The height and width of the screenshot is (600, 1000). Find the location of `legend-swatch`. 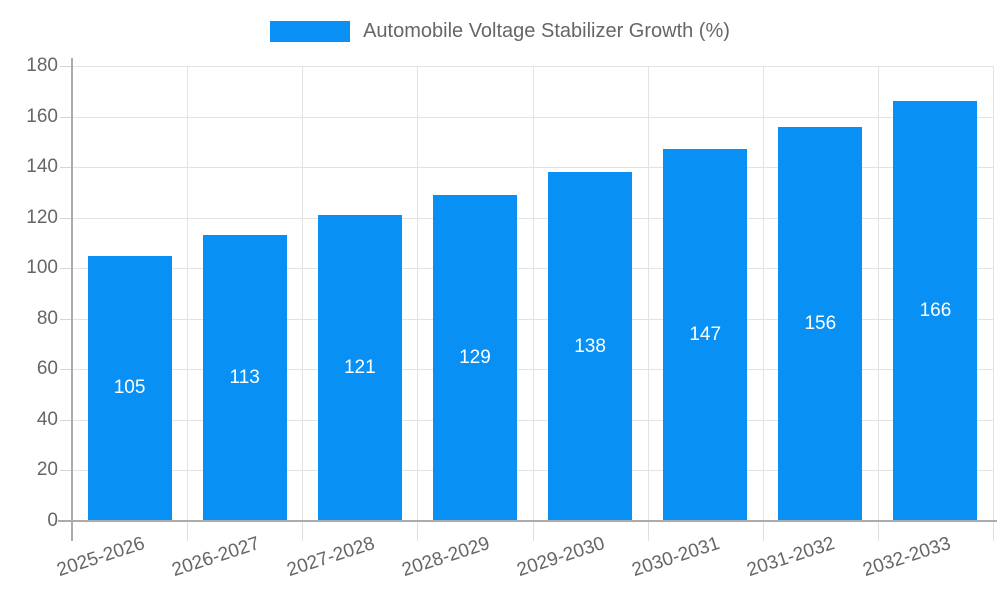

legend-swatch is located at coordinates (310, 31).